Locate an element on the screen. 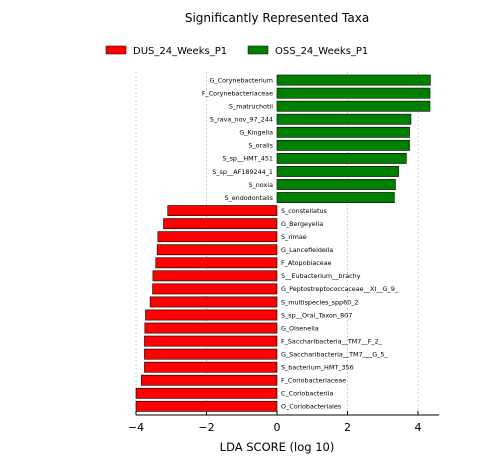 This screenshot has height=464, width=504. bar-S_oralis is located at coordinates (343, 145).